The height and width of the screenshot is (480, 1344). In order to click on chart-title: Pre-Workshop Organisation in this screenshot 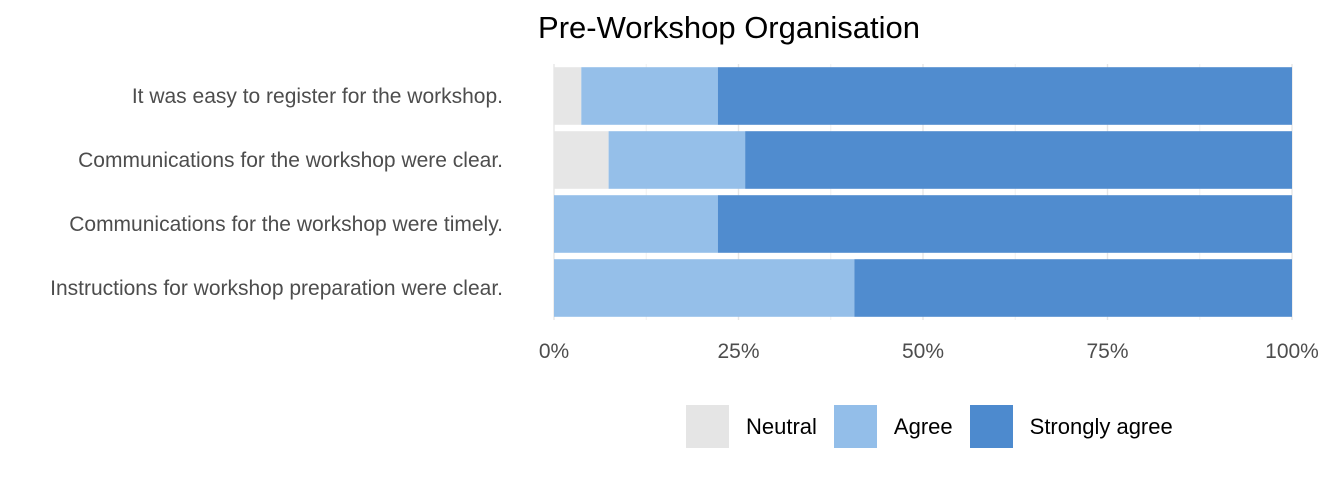, I will do `click(729, 27)`.